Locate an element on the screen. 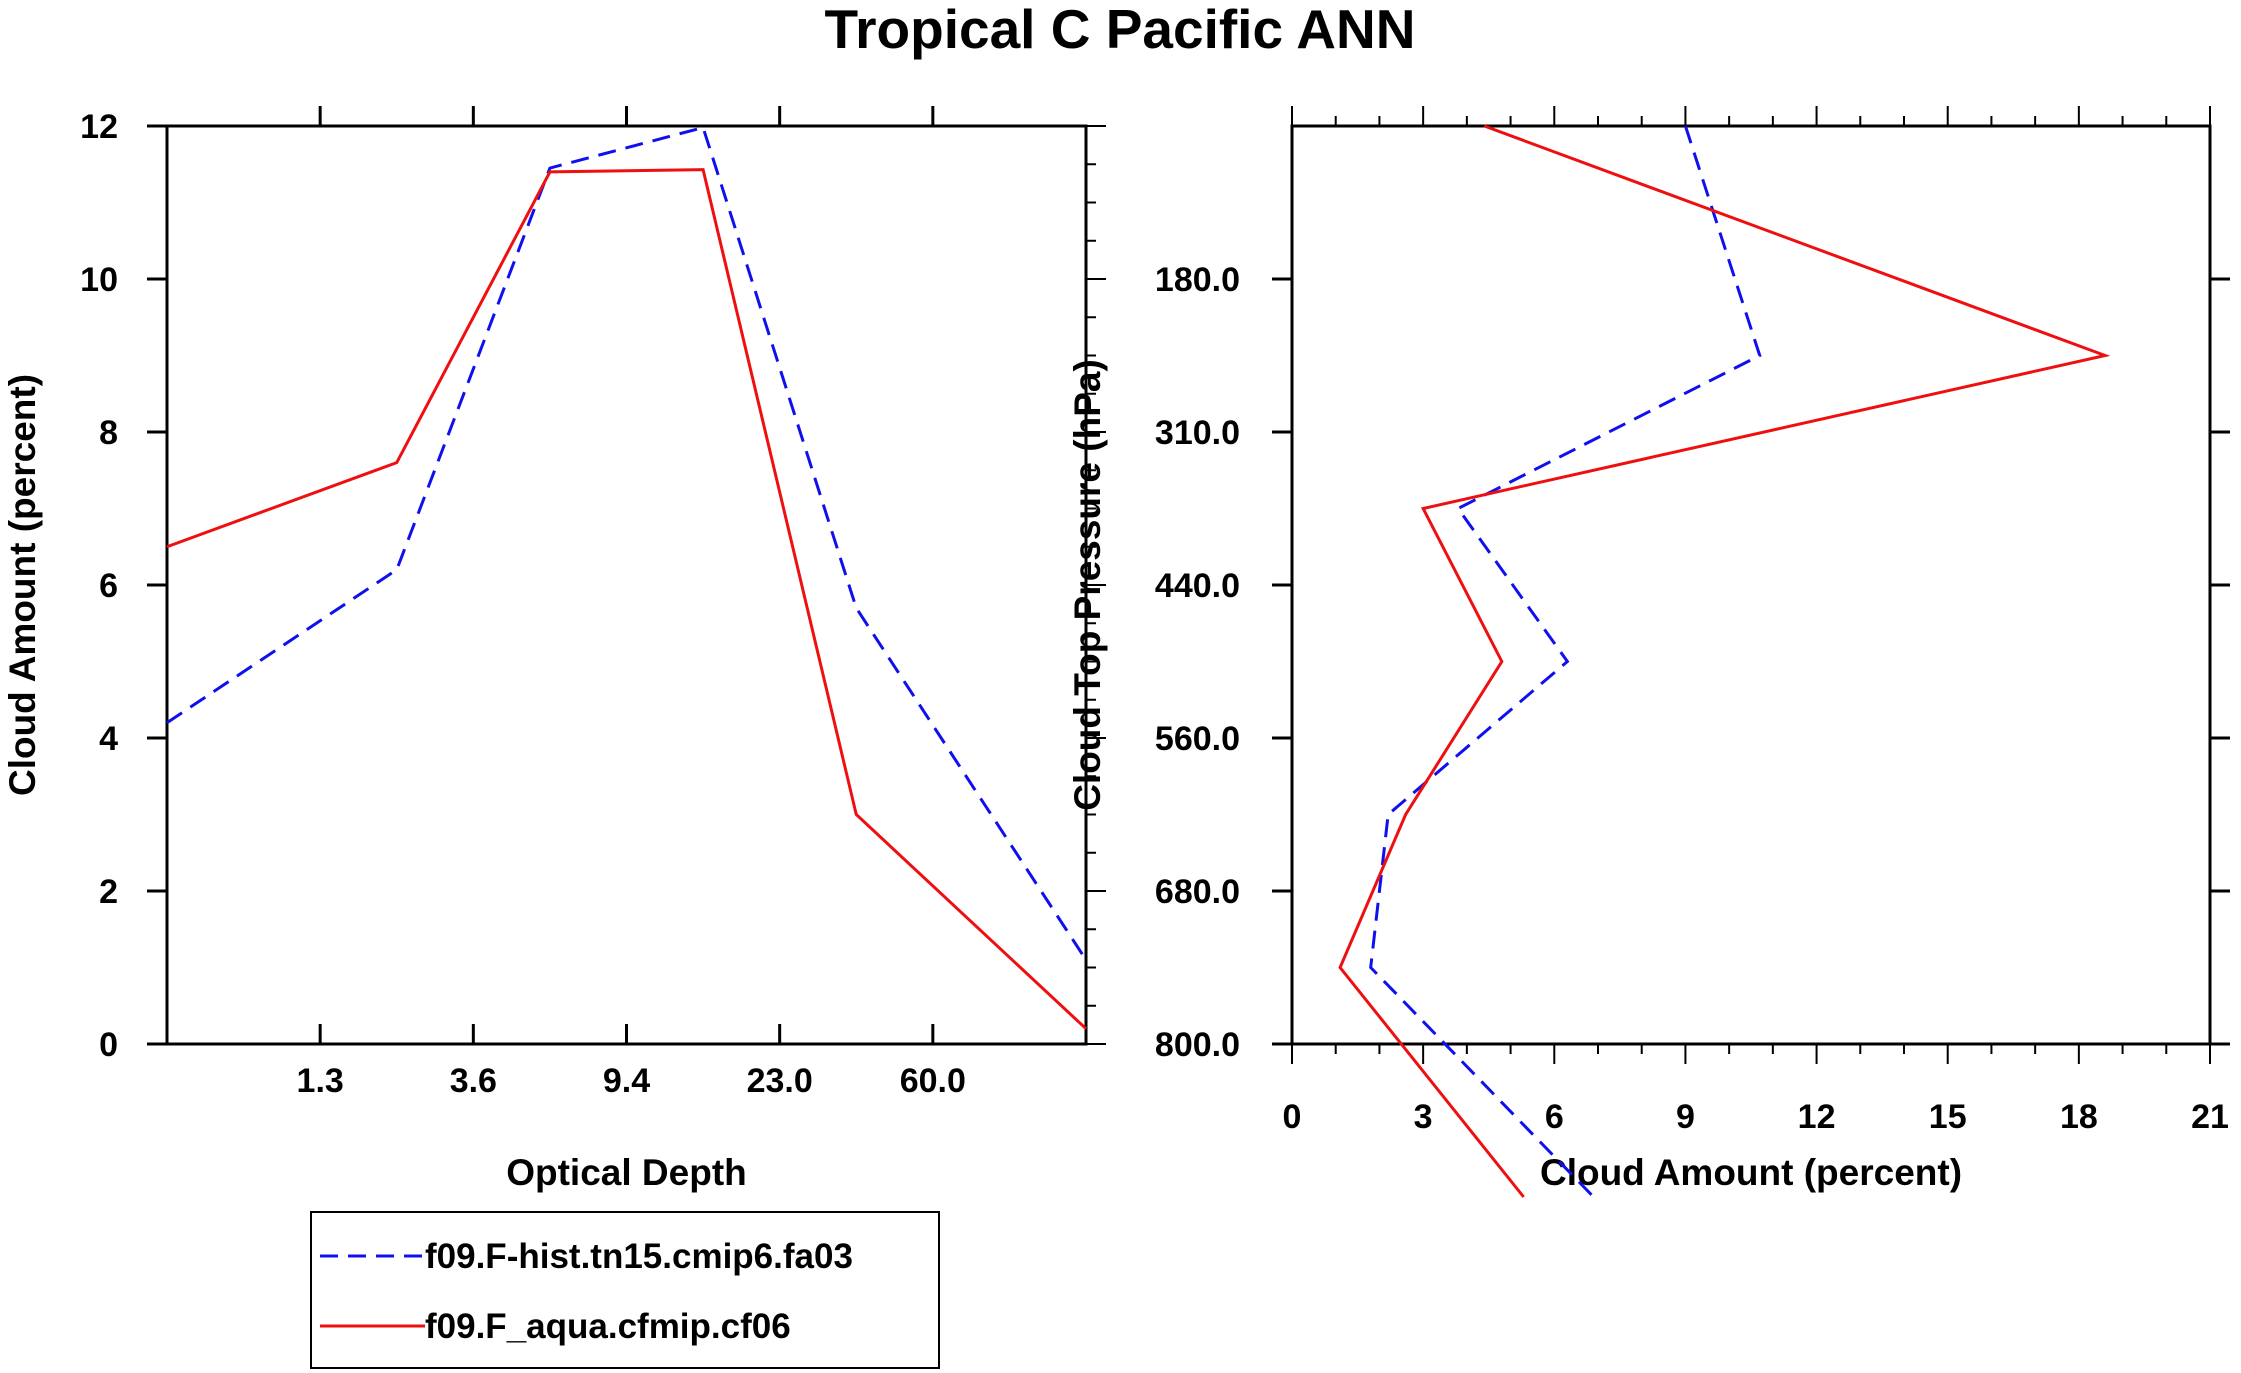  right-x-tick-label: 15 is located at coordinates (1948, 1117).